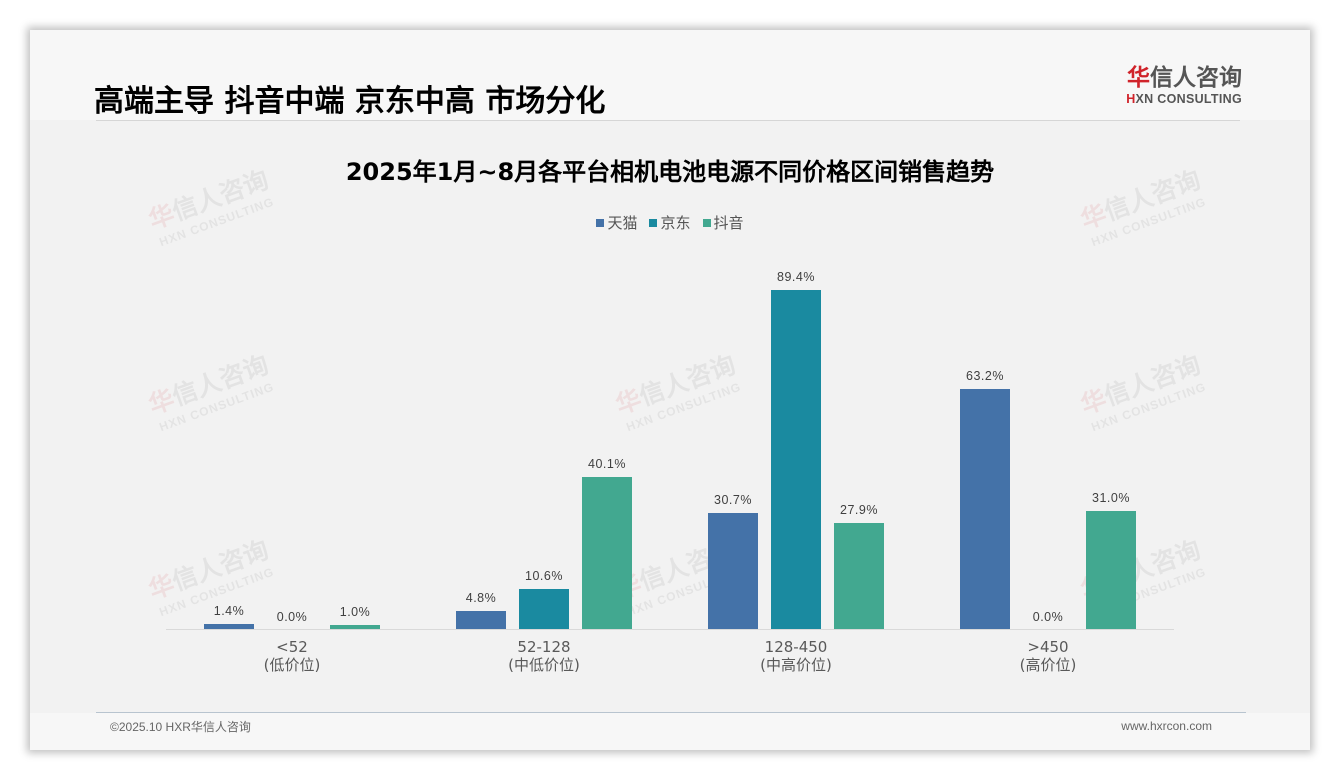  What do you see at coordinates (622, 223) in the screenshot?
I see `legend-label: 天猫` at bounding box center [622, 223].